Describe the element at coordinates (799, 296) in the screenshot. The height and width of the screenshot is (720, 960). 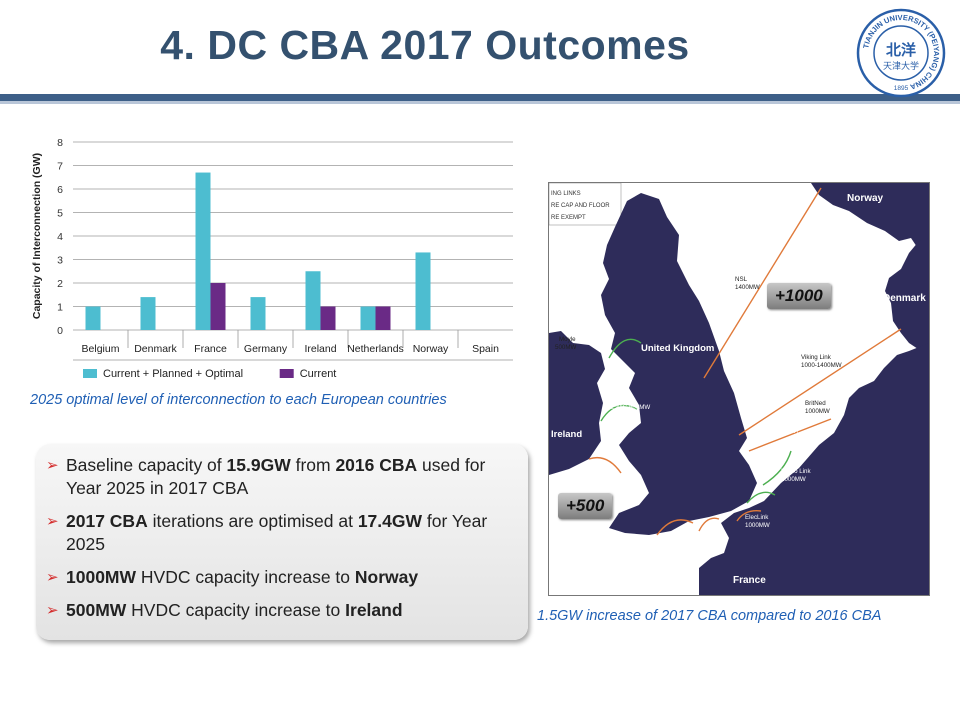
I see `badge-norway-increase: +1000` at that location.